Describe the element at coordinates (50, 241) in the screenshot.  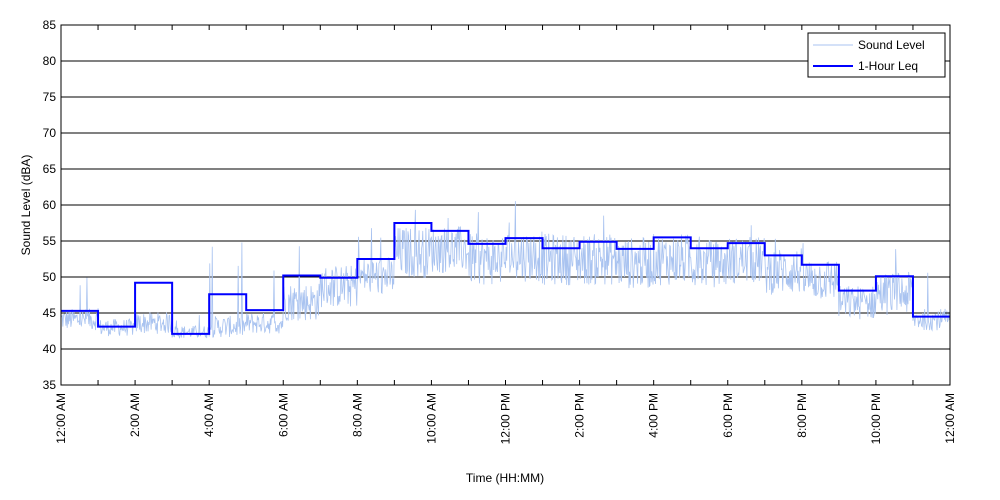
I see `y-tick-label: 55` at that location.